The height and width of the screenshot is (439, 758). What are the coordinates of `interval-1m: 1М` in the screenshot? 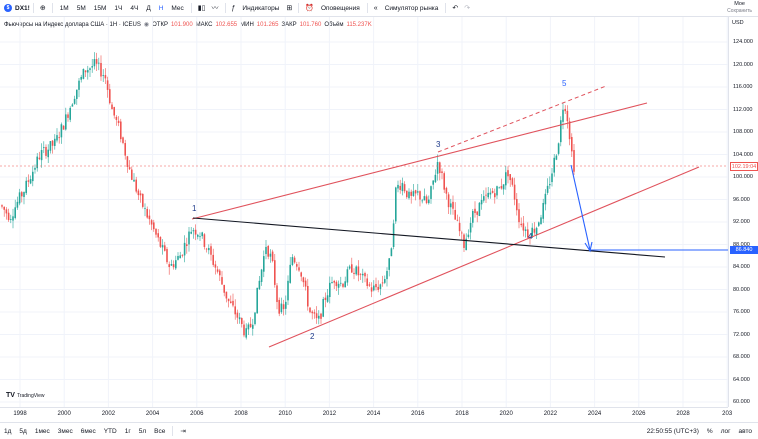 It's located at (64, 8).